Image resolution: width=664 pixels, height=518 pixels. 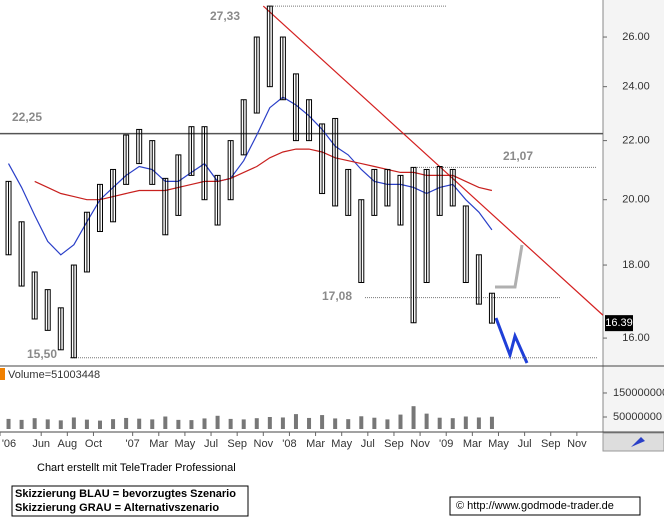 What do you see at coordinates (633, 216) in the screenshot?
I see `axis-panel` at bounding box center [633, 216].